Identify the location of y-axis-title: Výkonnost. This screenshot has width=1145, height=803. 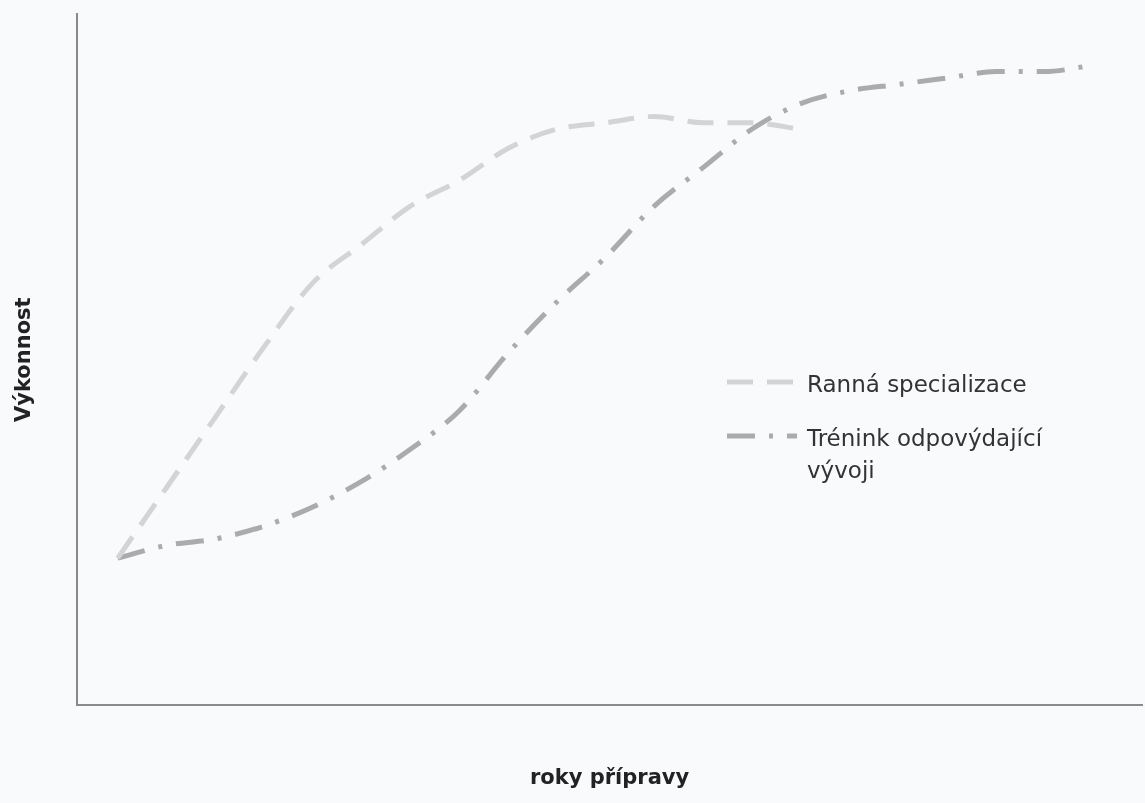
(23, 360).